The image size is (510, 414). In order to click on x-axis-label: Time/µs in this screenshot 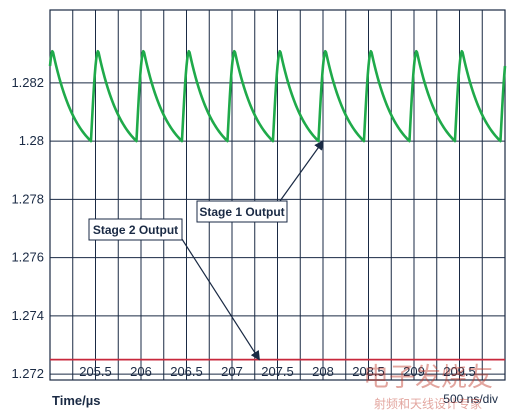, I will do `click(76, 400)`.